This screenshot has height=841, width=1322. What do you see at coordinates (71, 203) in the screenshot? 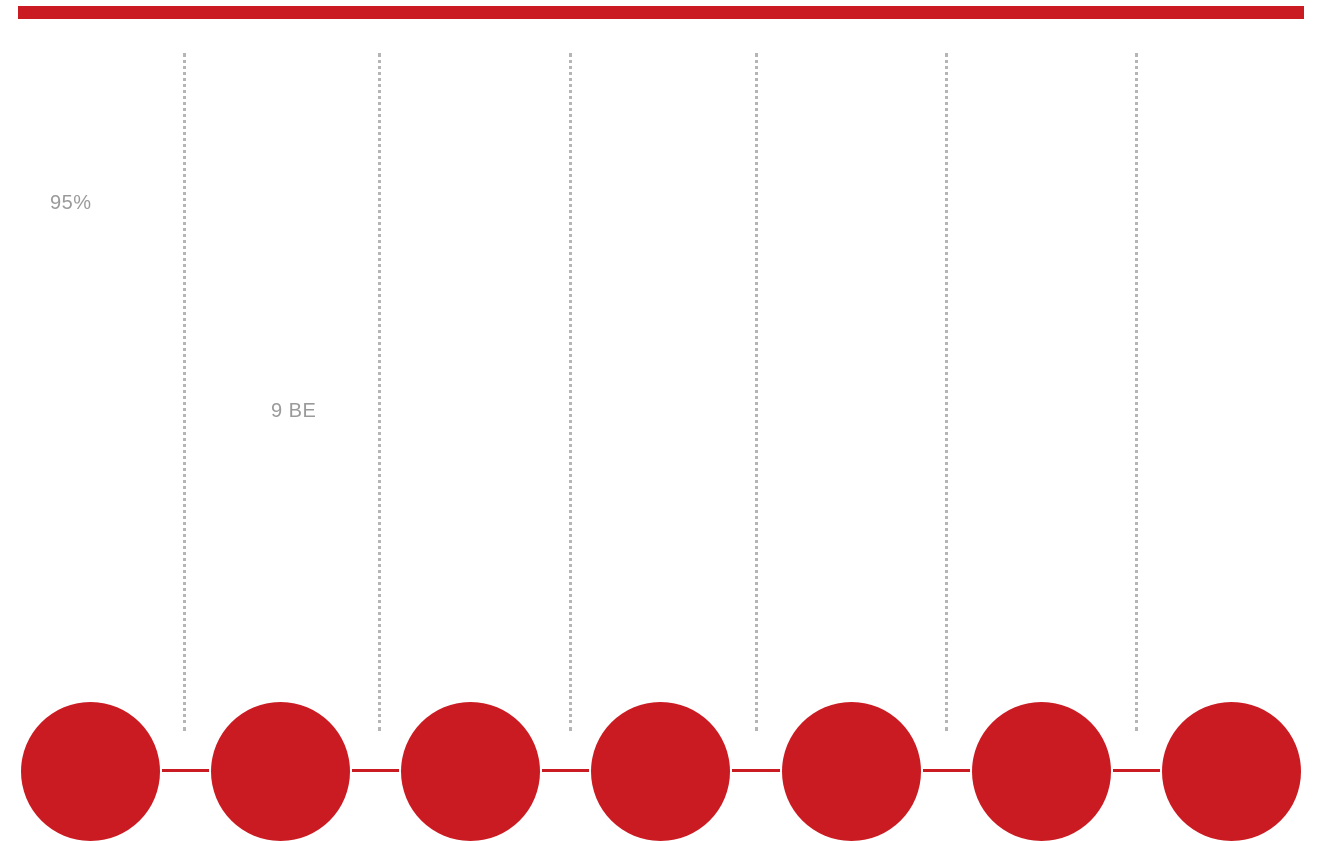
I see `percent-label: 95%` at bounding box center [71, 203].